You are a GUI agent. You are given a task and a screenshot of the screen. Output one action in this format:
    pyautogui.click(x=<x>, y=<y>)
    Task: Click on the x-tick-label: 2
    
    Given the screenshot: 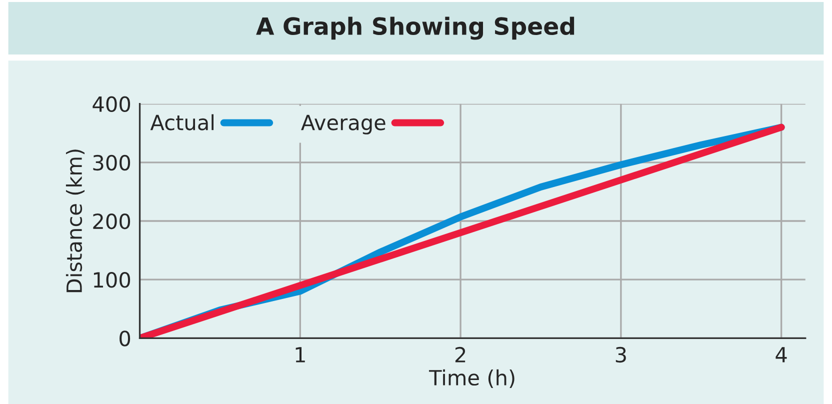 What is the action you would take?
    pyautogui.click(x=460, y=354)
    